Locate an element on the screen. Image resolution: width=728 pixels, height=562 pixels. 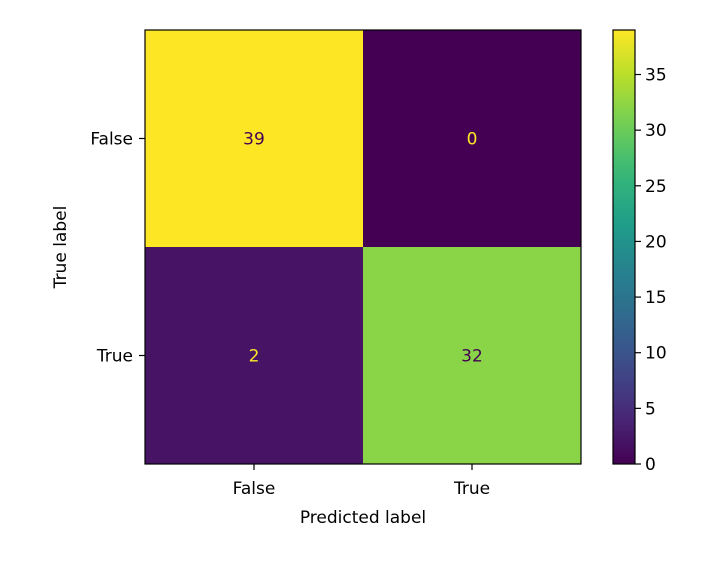
colorbar-tick-label: 15 is located at coordinates (656, 298).